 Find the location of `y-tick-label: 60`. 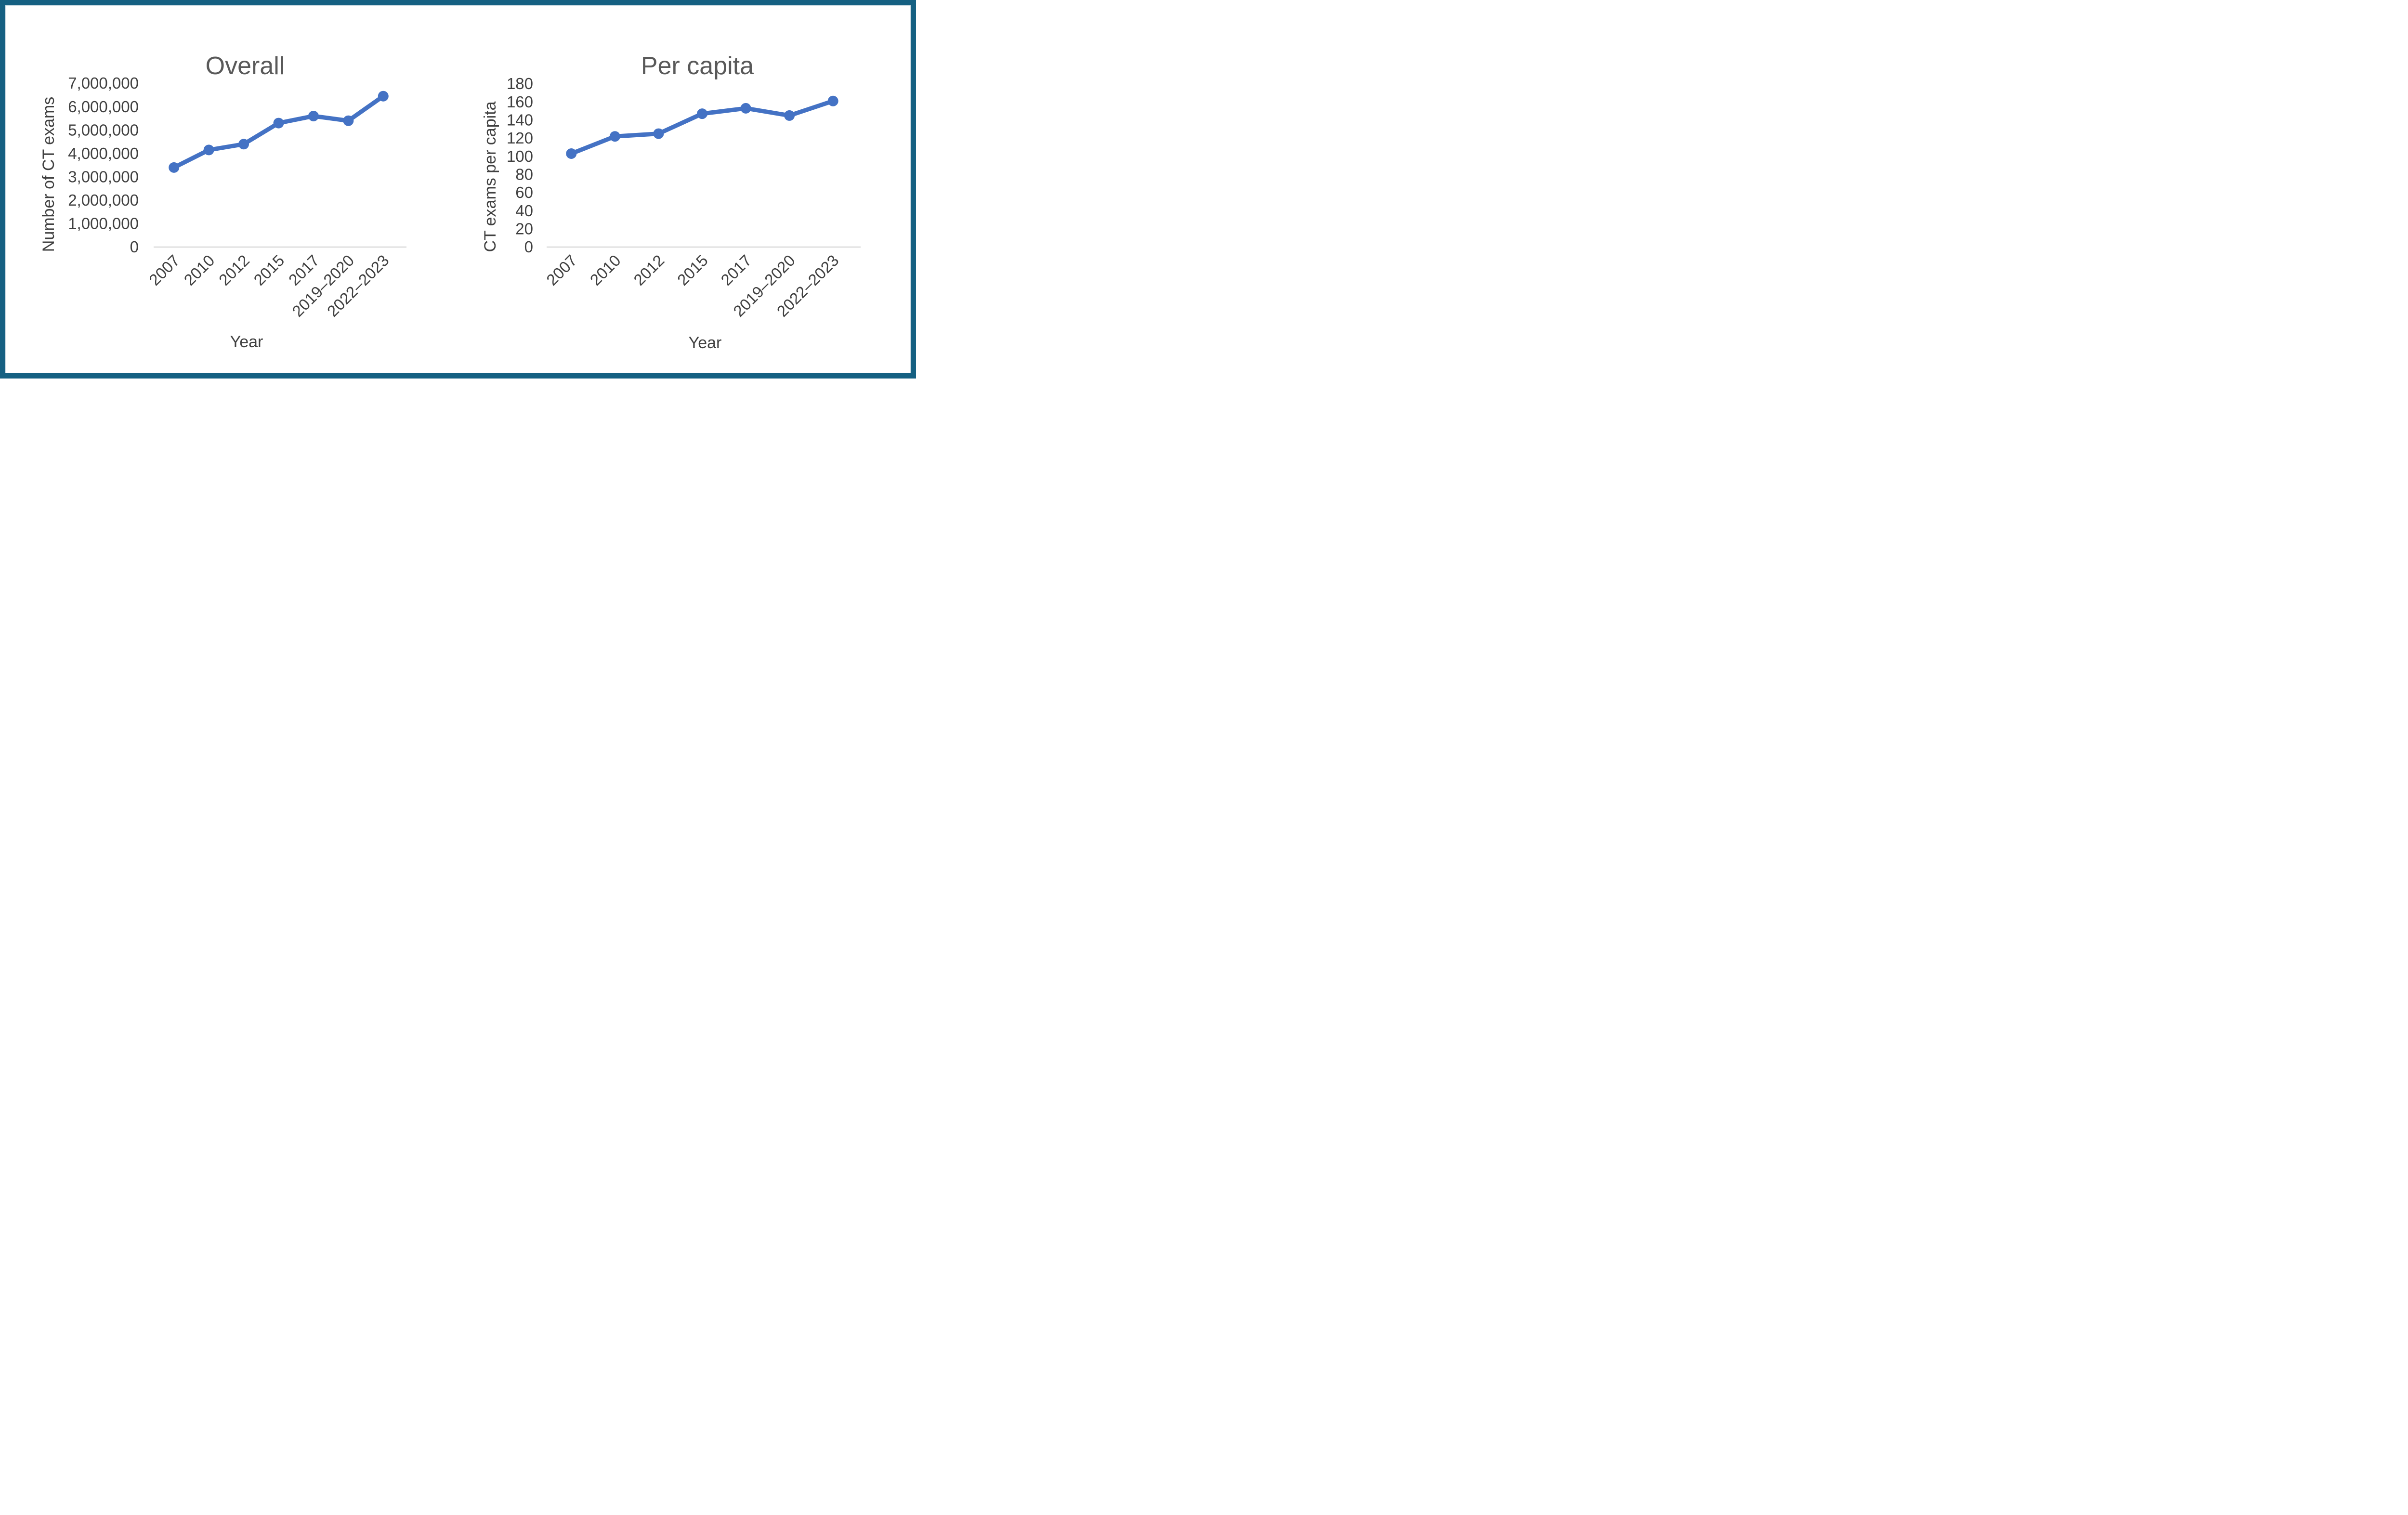

y-tick-label: 60 is located at coordinates (524, 192).